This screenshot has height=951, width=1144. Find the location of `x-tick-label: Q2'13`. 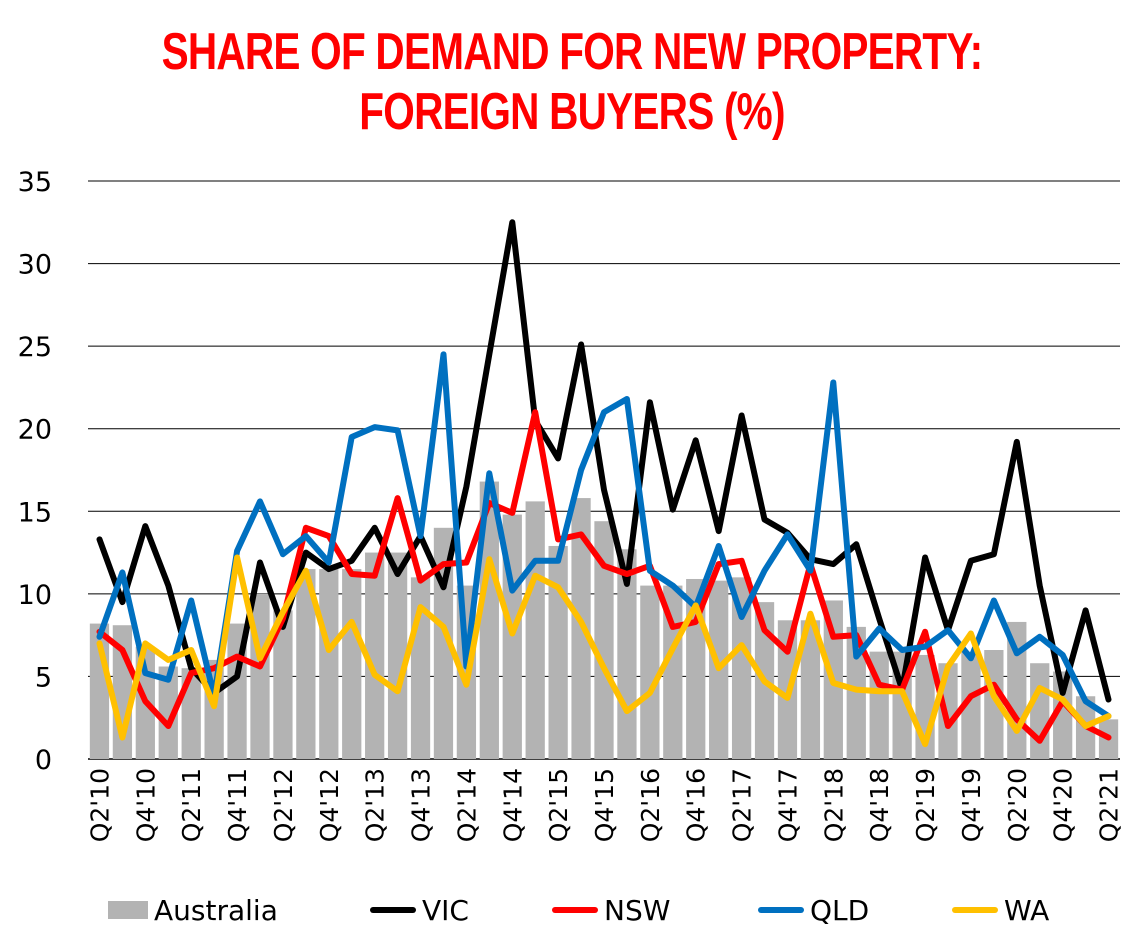

x-tick-label: Q2'13 is located at coordinates (375, 805).